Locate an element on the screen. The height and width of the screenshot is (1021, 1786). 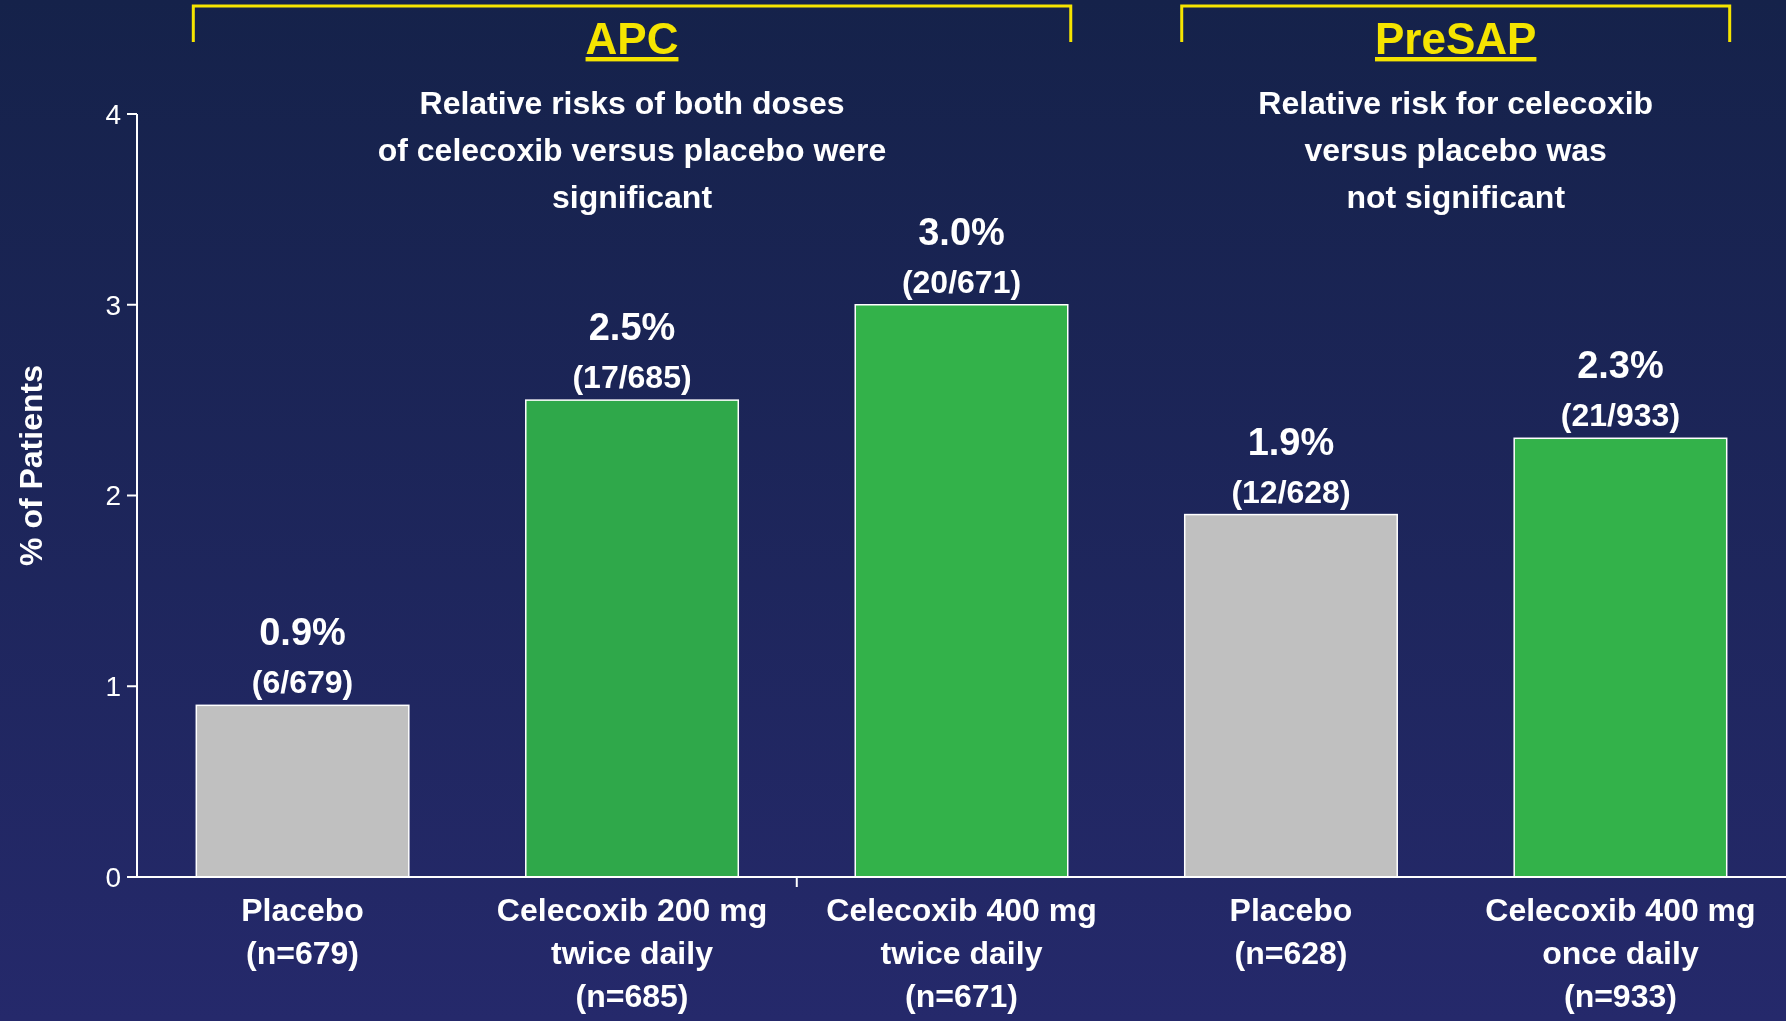
text: PreSAP is located at coordinates (1455, 38).